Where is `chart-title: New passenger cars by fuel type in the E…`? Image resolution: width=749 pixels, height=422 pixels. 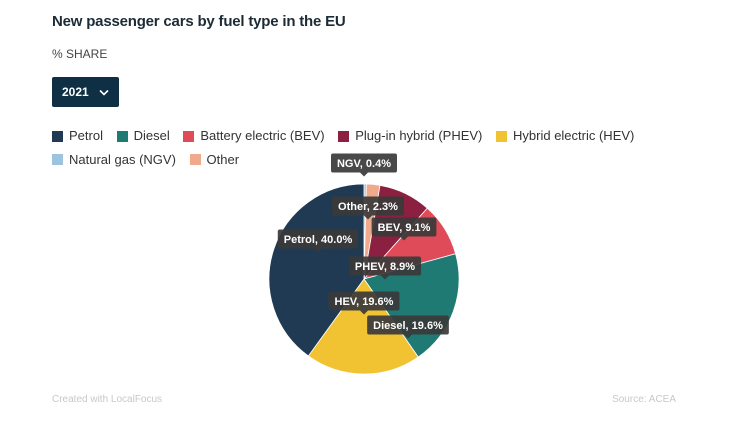
chart-title: New passenger cars by fuel type in the E… is located at coordinates (199, 21).